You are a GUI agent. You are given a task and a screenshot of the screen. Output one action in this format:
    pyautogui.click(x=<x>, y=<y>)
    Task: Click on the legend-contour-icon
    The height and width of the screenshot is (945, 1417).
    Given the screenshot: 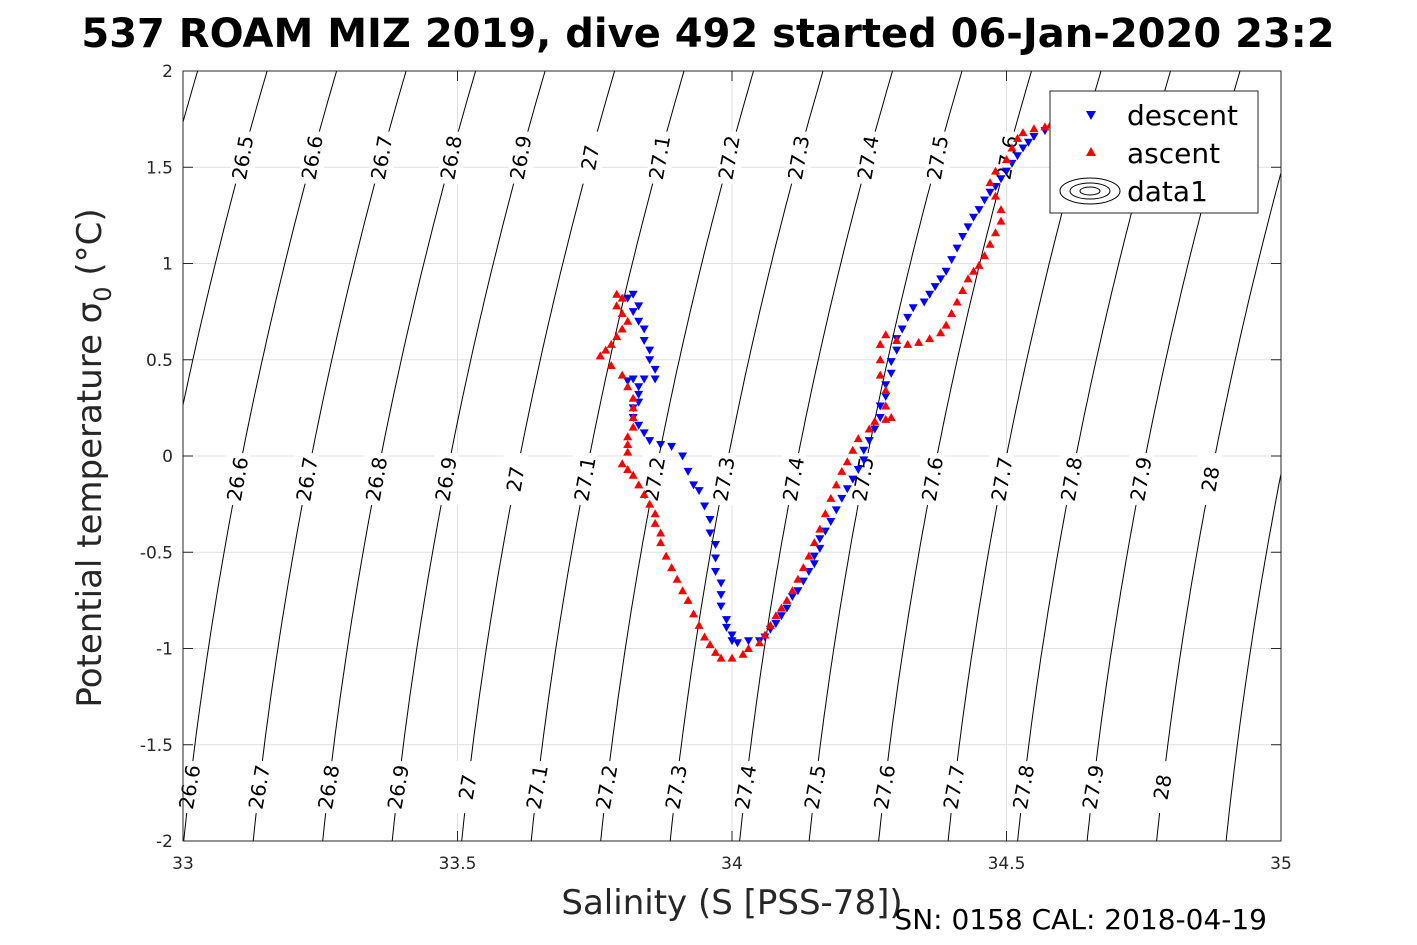 What is the action you would take?
    pyautogui.click(x=1090, y=191)
    